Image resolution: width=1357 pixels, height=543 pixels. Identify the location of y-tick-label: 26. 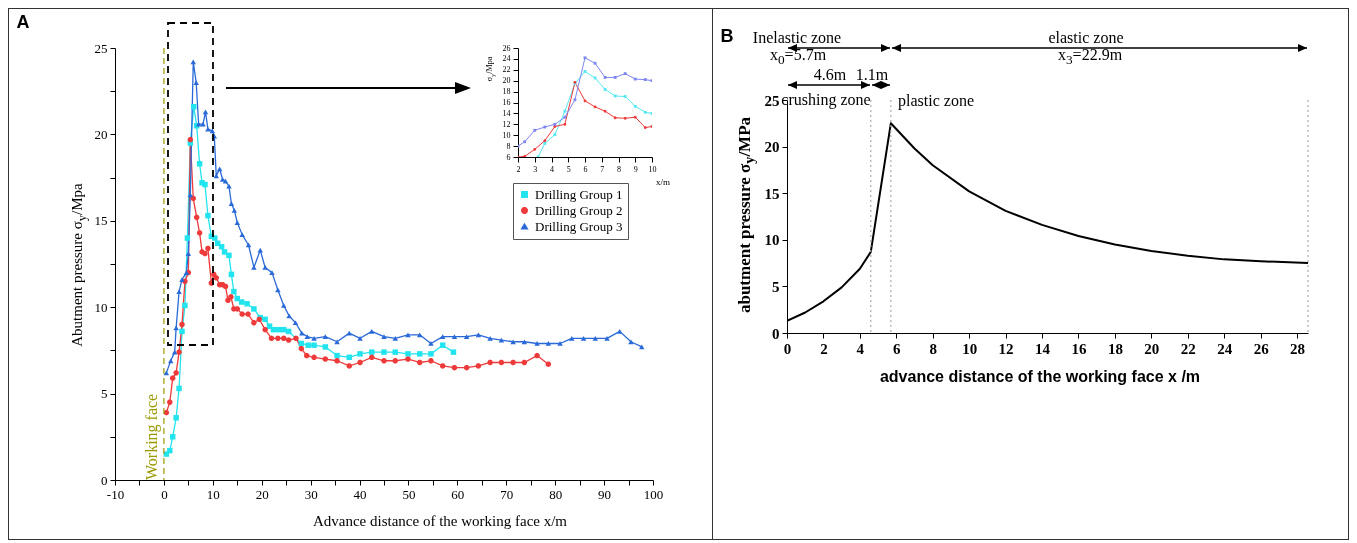
(506, 48).